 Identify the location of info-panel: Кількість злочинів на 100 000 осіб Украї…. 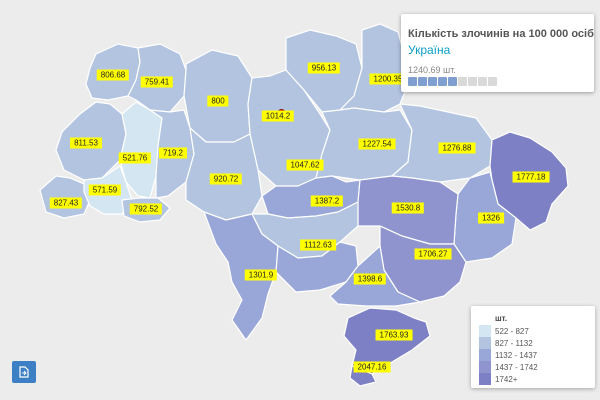
(497, 53).